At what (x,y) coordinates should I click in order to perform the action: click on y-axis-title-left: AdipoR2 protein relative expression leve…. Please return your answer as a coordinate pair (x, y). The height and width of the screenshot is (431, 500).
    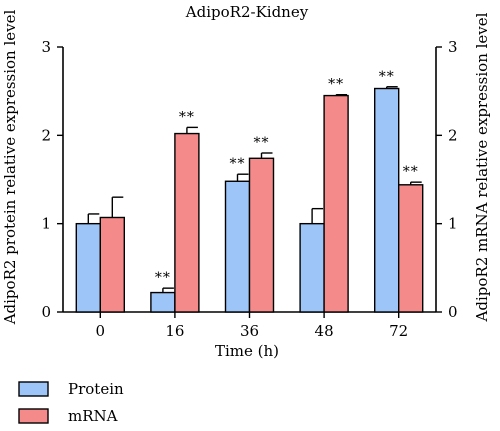
    Looking at the image, I should click on (10, 168).